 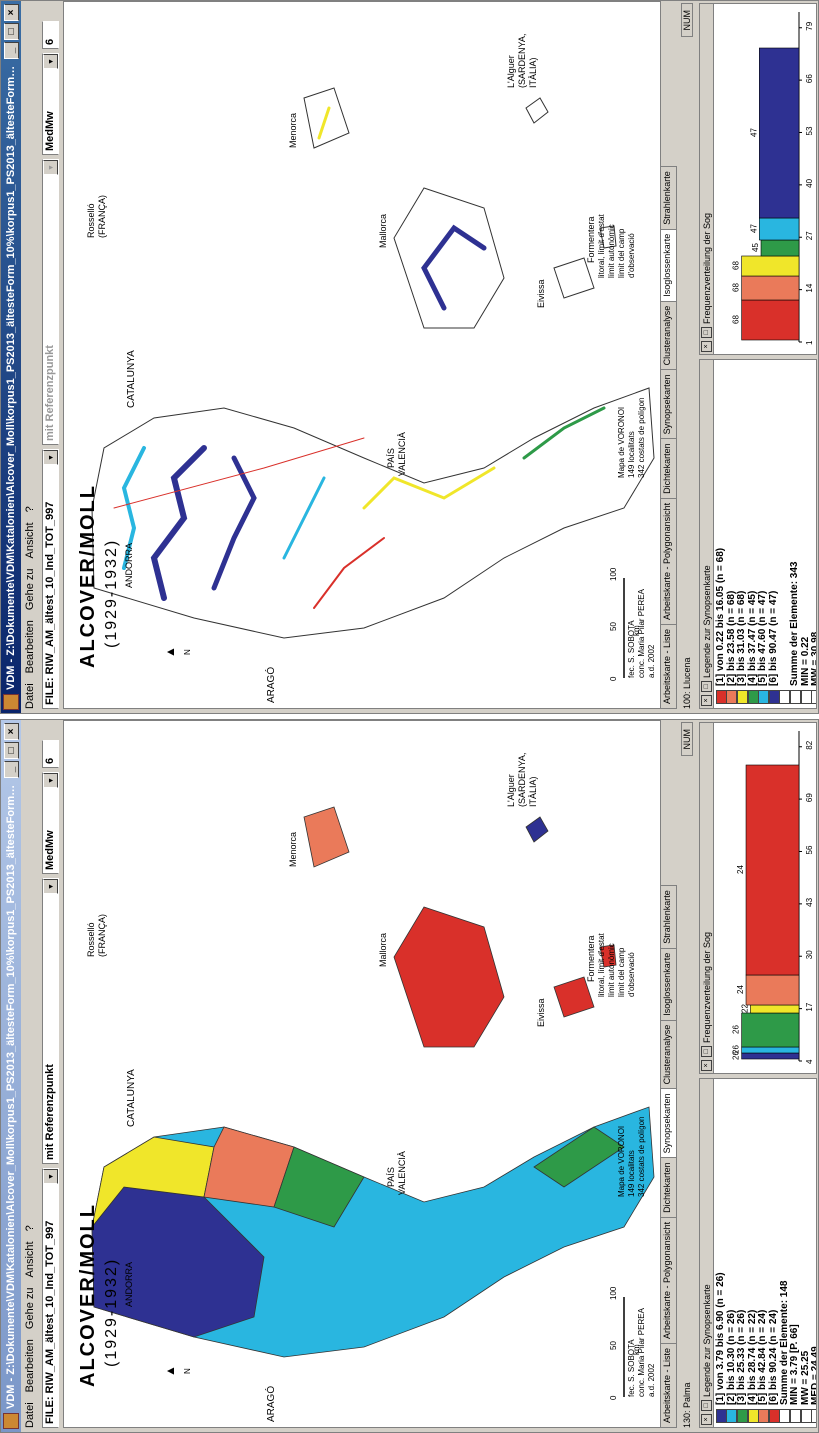 I want to click on scale-unit: km, so click(x=636, y=630).